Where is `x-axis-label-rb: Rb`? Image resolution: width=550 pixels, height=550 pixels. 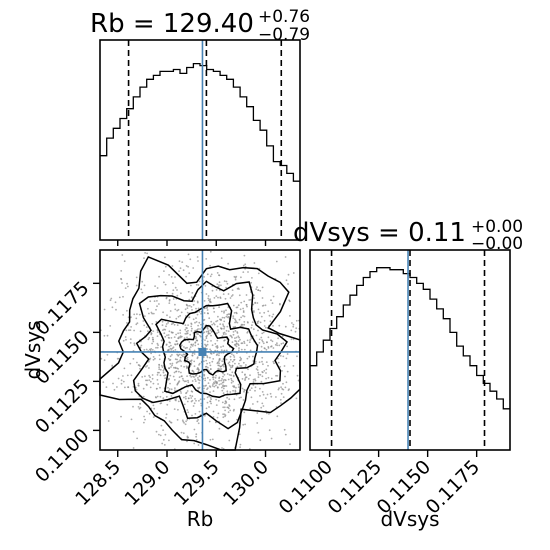 x-axis-label-rb: Rb is located at coordinates (200, 519).